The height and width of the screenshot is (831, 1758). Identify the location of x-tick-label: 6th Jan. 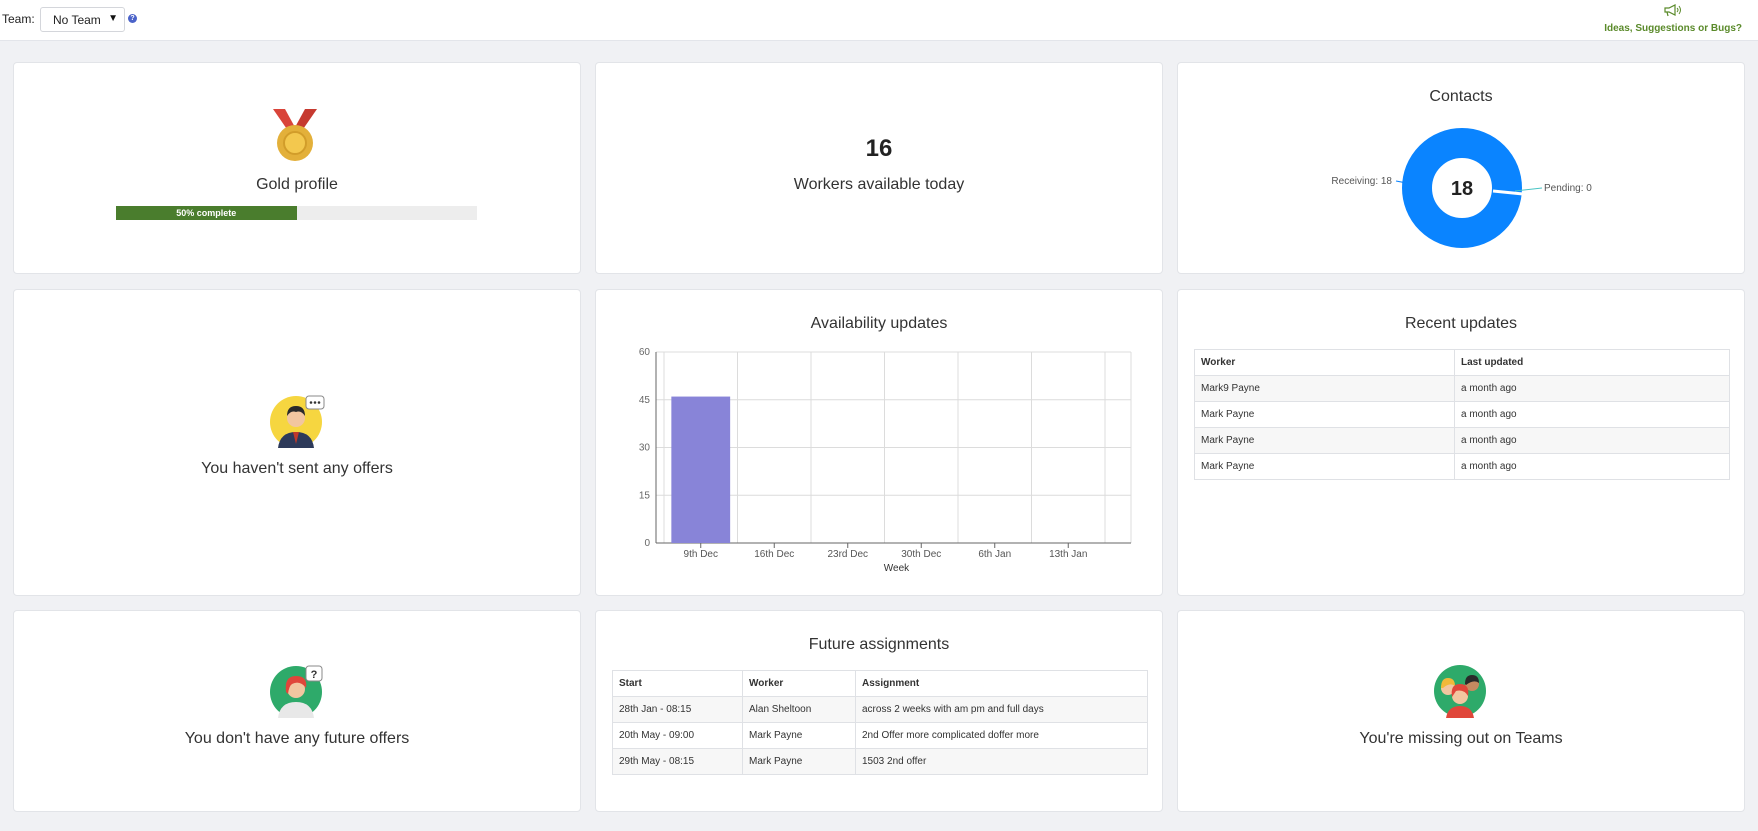
(994, 554).